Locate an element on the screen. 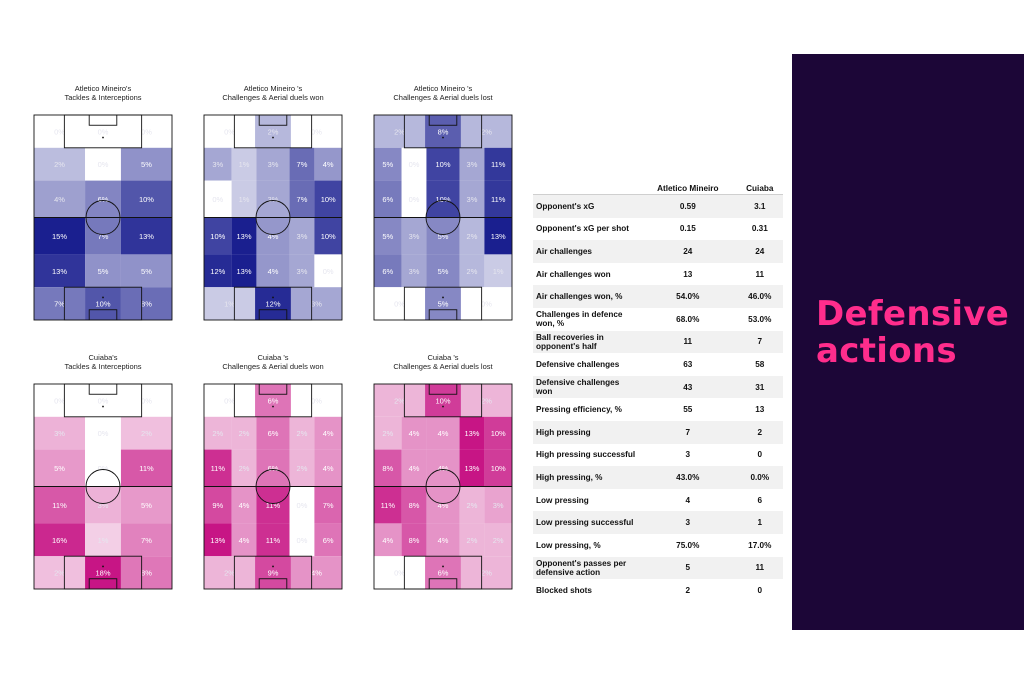 This screenshot has width=1024, height=683. team-2-value: 3.1 is located at coordinates (759, 206).